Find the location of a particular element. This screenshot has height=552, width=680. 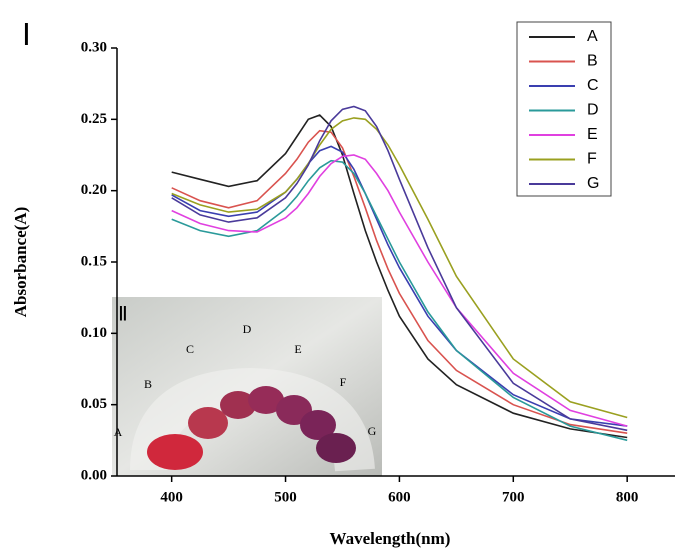

tube-label: F is located at coordinates (343, 382).